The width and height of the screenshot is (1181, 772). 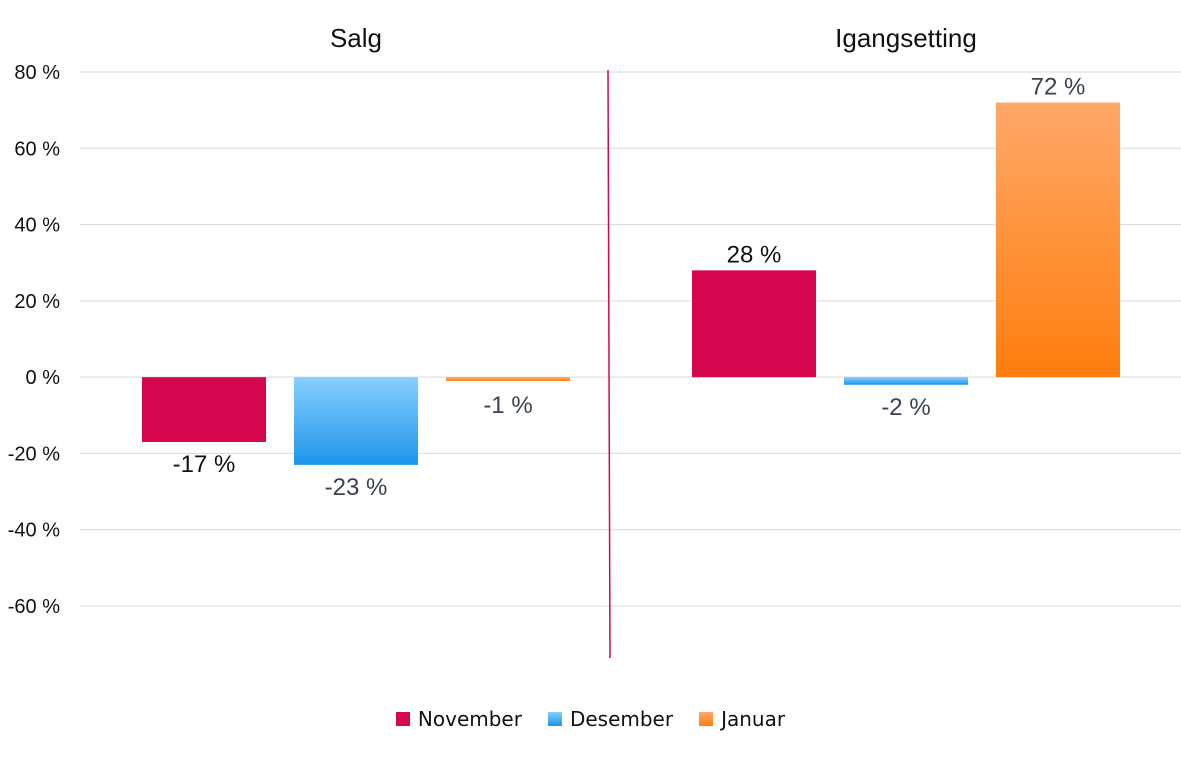 I want to click on y-tick-label: 80 %, so click(x=37, y=73).